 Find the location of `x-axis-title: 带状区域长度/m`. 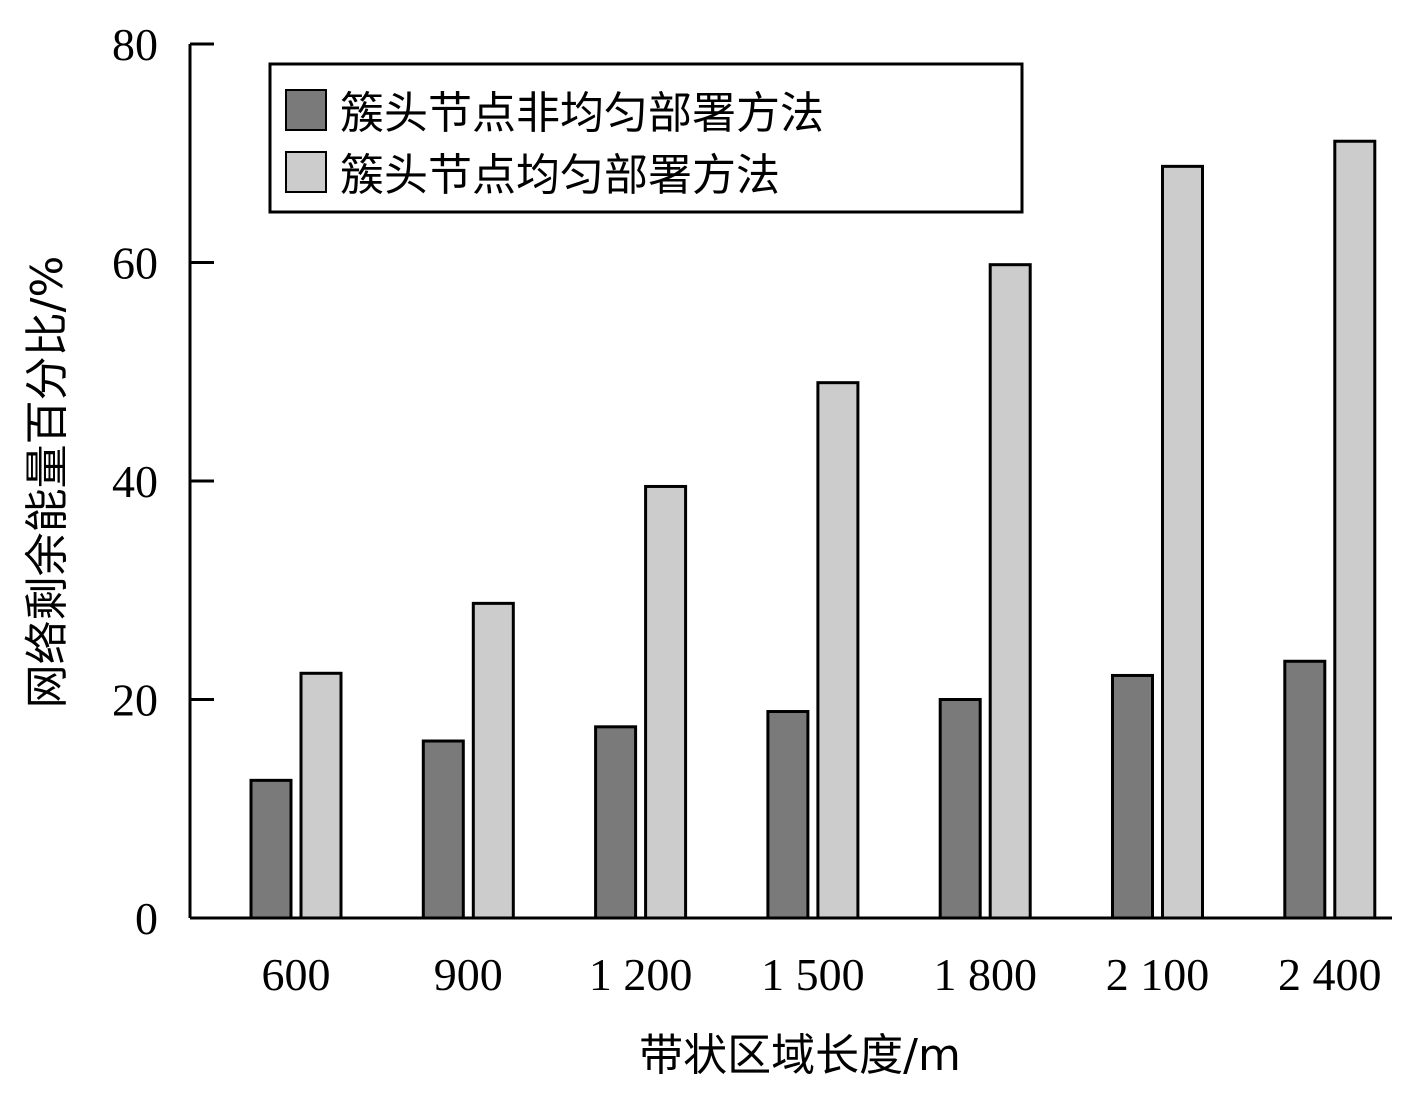

x-axis-title: 带状区域长度/m is located at coordinates (800, 1055).